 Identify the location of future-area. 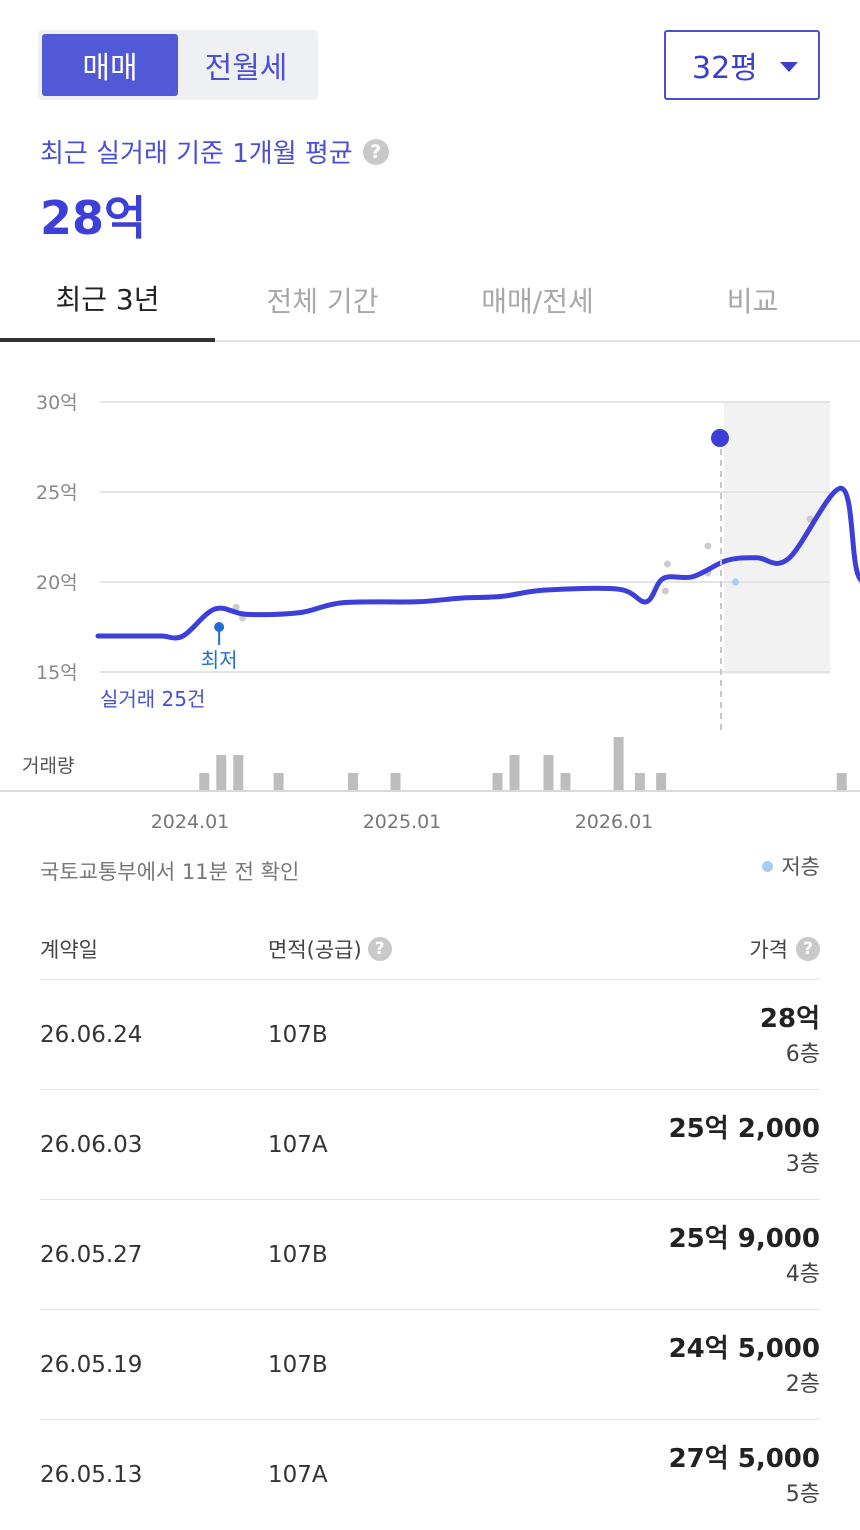
(777, 538).